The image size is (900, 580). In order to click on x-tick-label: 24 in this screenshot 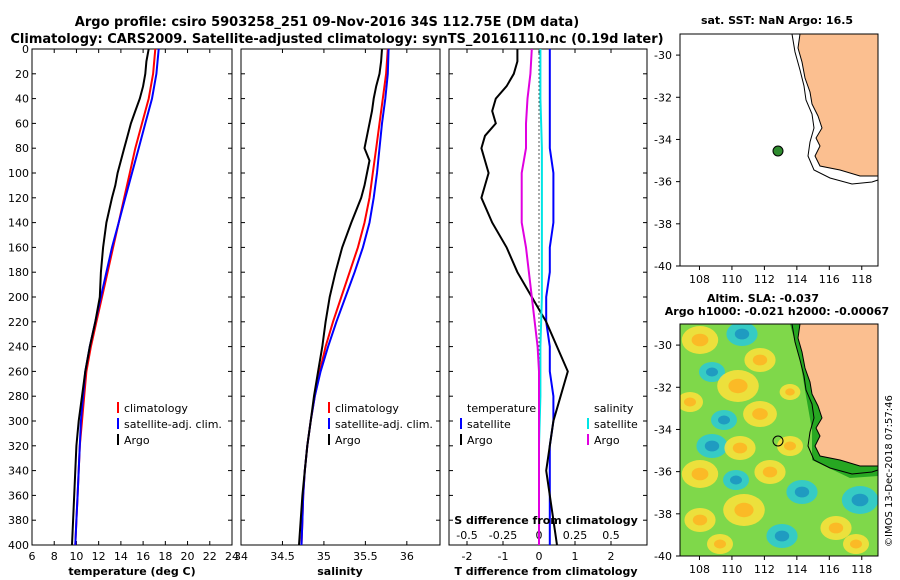, I will do `click(232, 556)`.